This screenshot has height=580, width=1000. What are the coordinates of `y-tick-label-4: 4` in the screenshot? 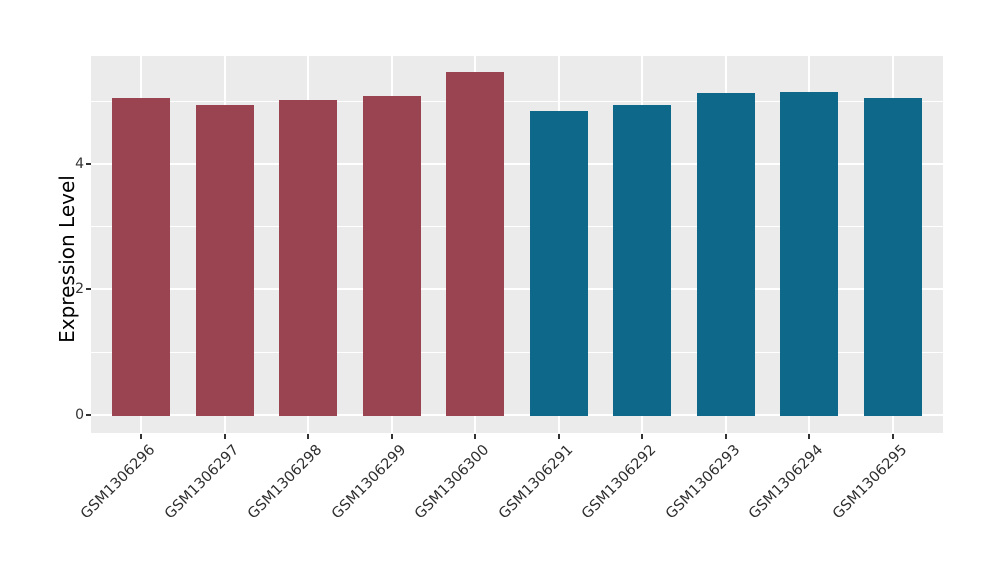 It's located at (79, 163).